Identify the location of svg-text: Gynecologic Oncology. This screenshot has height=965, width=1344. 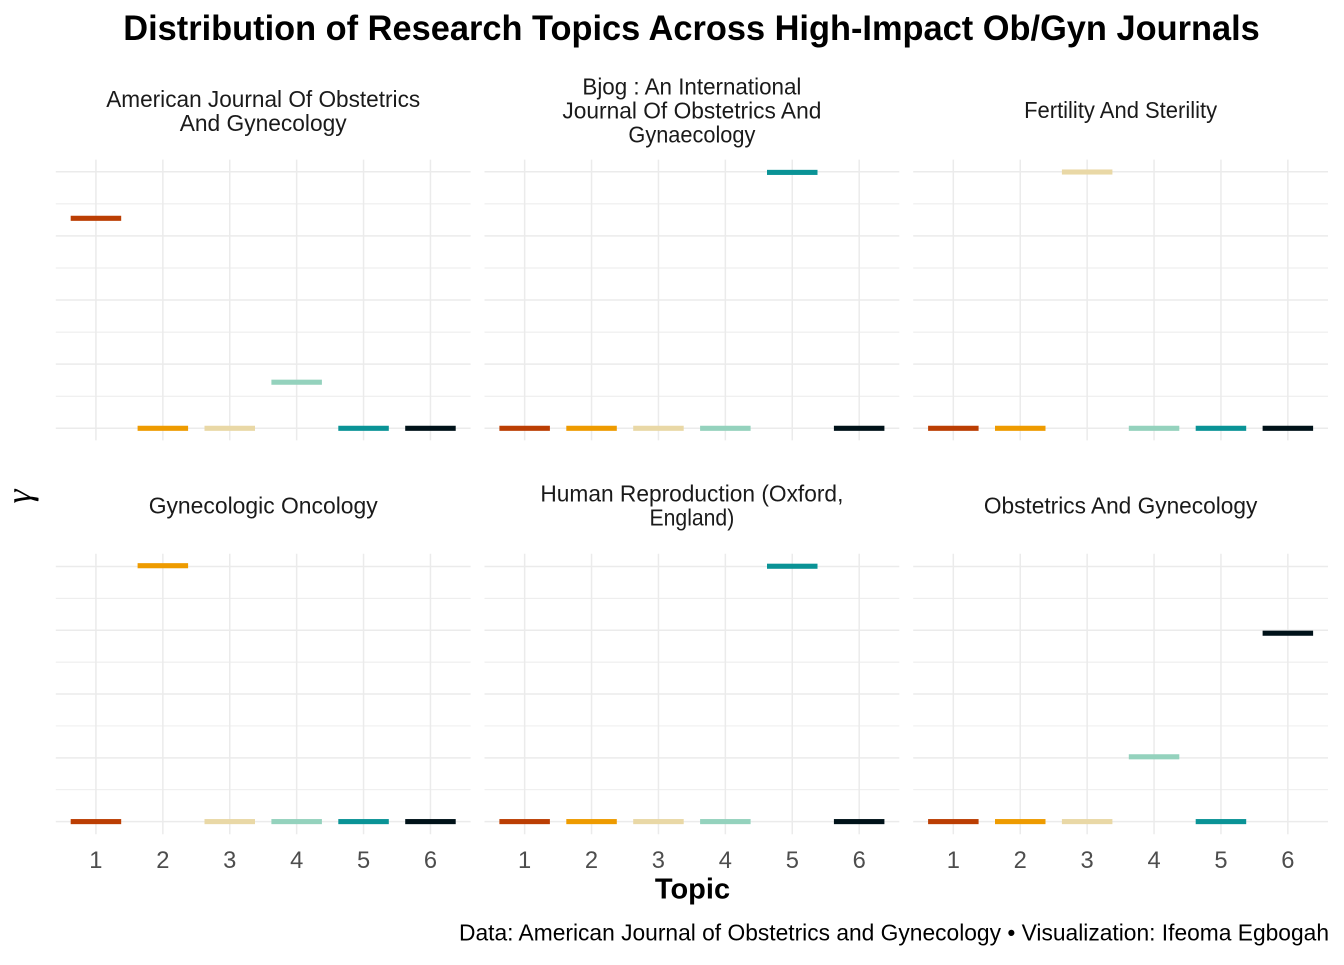
(264, 506).